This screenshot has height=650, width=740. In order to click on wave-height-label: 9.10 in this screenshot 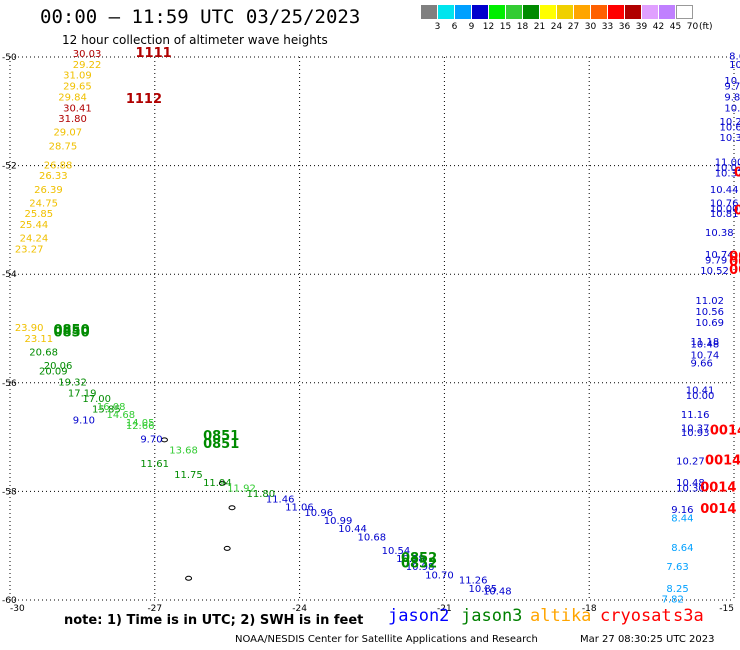, I will do `click(84, 421)`.